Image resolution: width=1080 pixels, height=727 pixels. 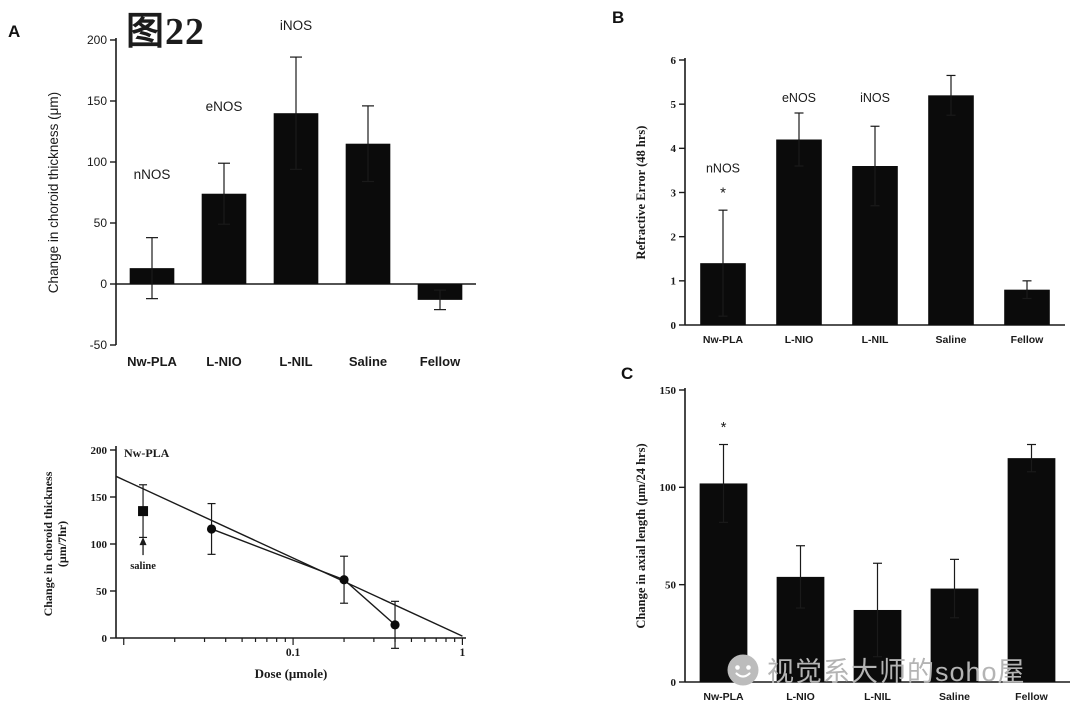 What do you see at coordinates (641, 193) in the screenshot?
I see `svg-text: Refractive Error (48 hrs)` at bounding box center [641, 193].